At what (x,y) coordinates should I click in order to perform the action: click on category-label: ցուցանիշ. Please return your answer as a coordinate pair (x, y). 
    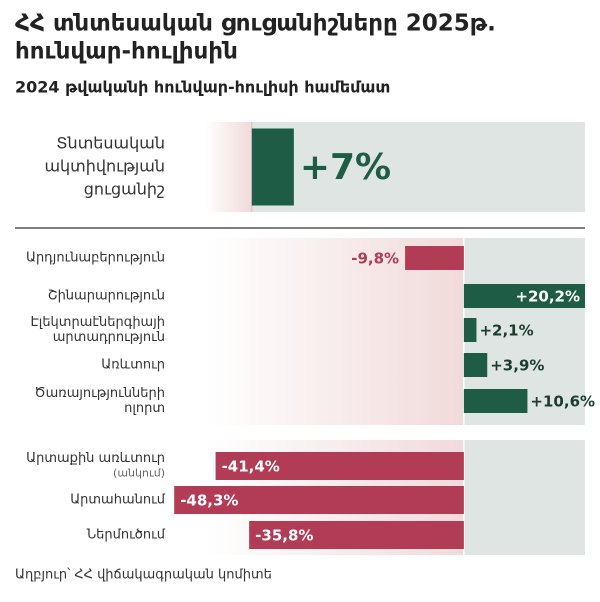
    Looking at the image, I should click on (124, 189).